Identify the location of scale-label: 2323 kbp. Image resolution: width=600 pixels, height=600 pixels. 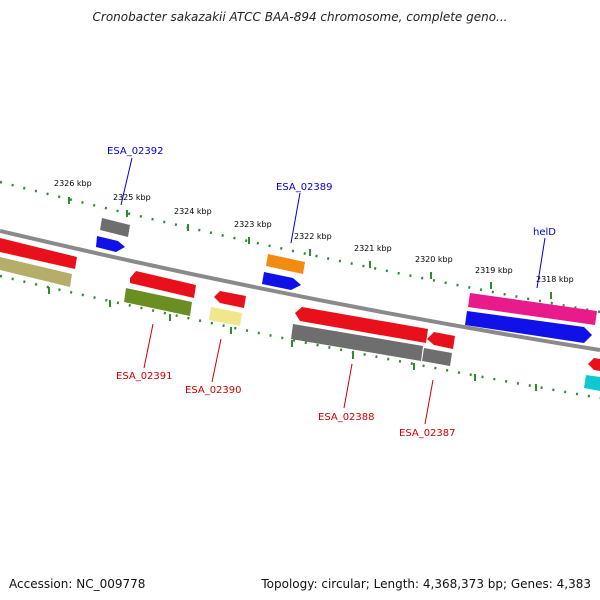
(253, 224).